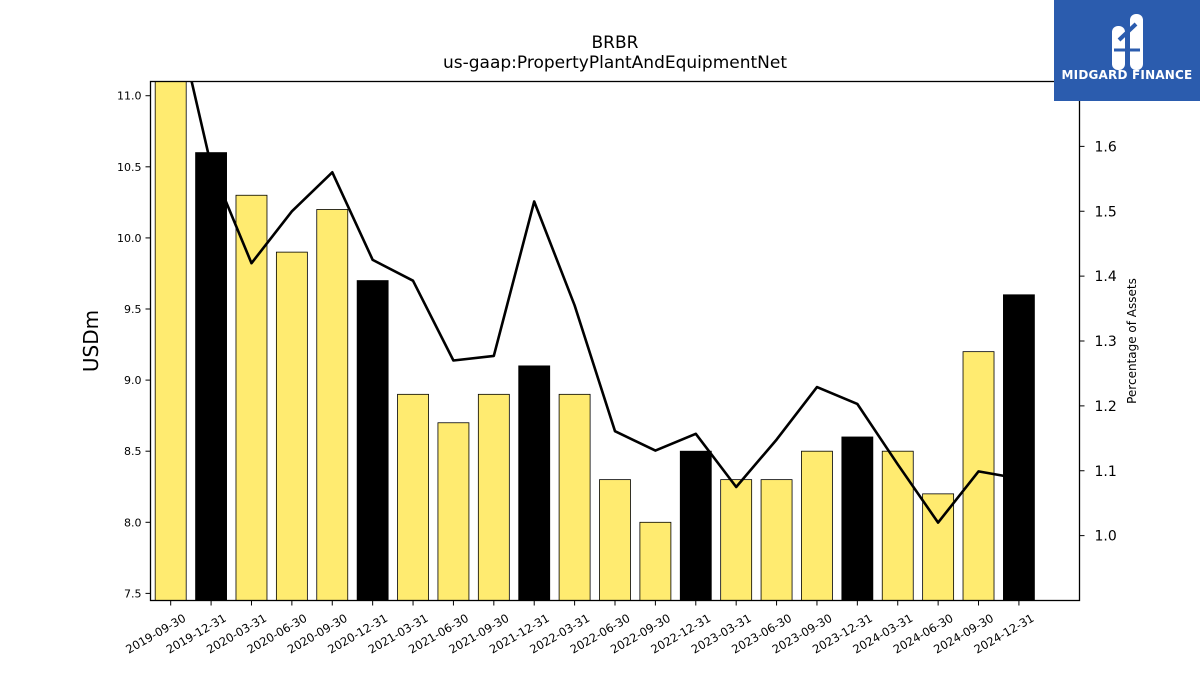 This screenshot has width=1200, height=675. I want to click on y-tick-label: 7.5, so click(133, 593).